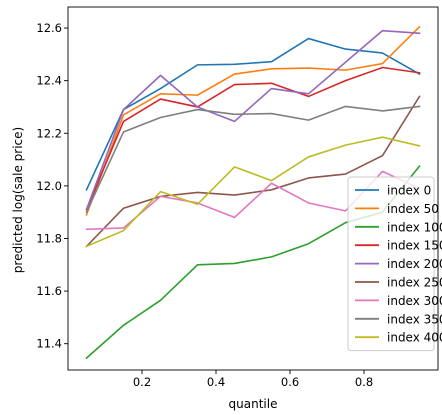 The height and width of the screenshot is (415, 442). What do you see at coordinates (414, 264) in the screenshot?
I see `legend-entry-label: index 200` at bounding box center [414, 264].